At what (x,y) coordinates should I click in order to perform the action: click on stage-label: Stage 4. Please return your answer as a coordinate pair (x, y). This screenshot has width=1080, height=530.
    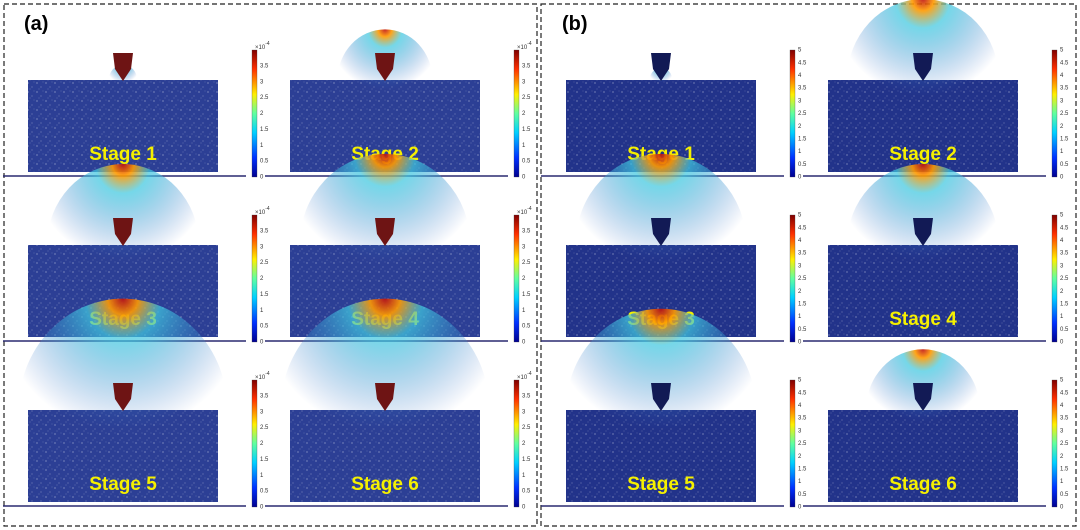
    Looking at the image, I should click on (923, 319).